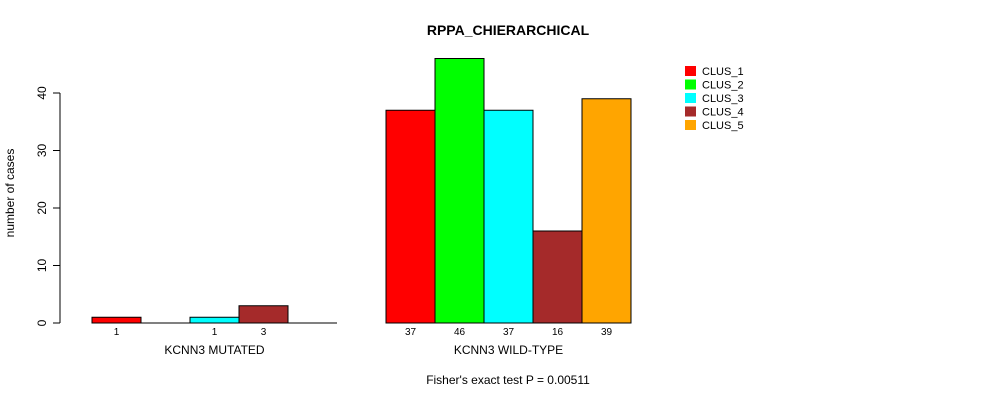 This screenshot has height=400, width=990. Describe the element at coordinates (723, 126) in the screenshot. I see `legend-label-clus-5: CLUS_5` at that location.